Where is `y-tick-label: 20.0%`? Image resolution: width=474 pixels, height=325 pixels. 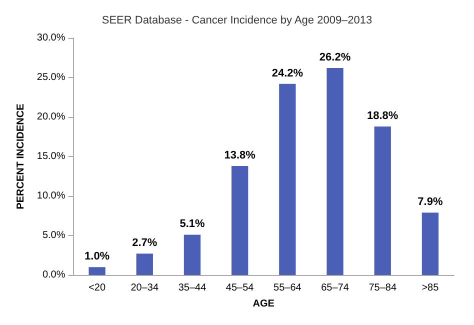 y-tick-label: 20.0% is located at coordinates (51, 117).